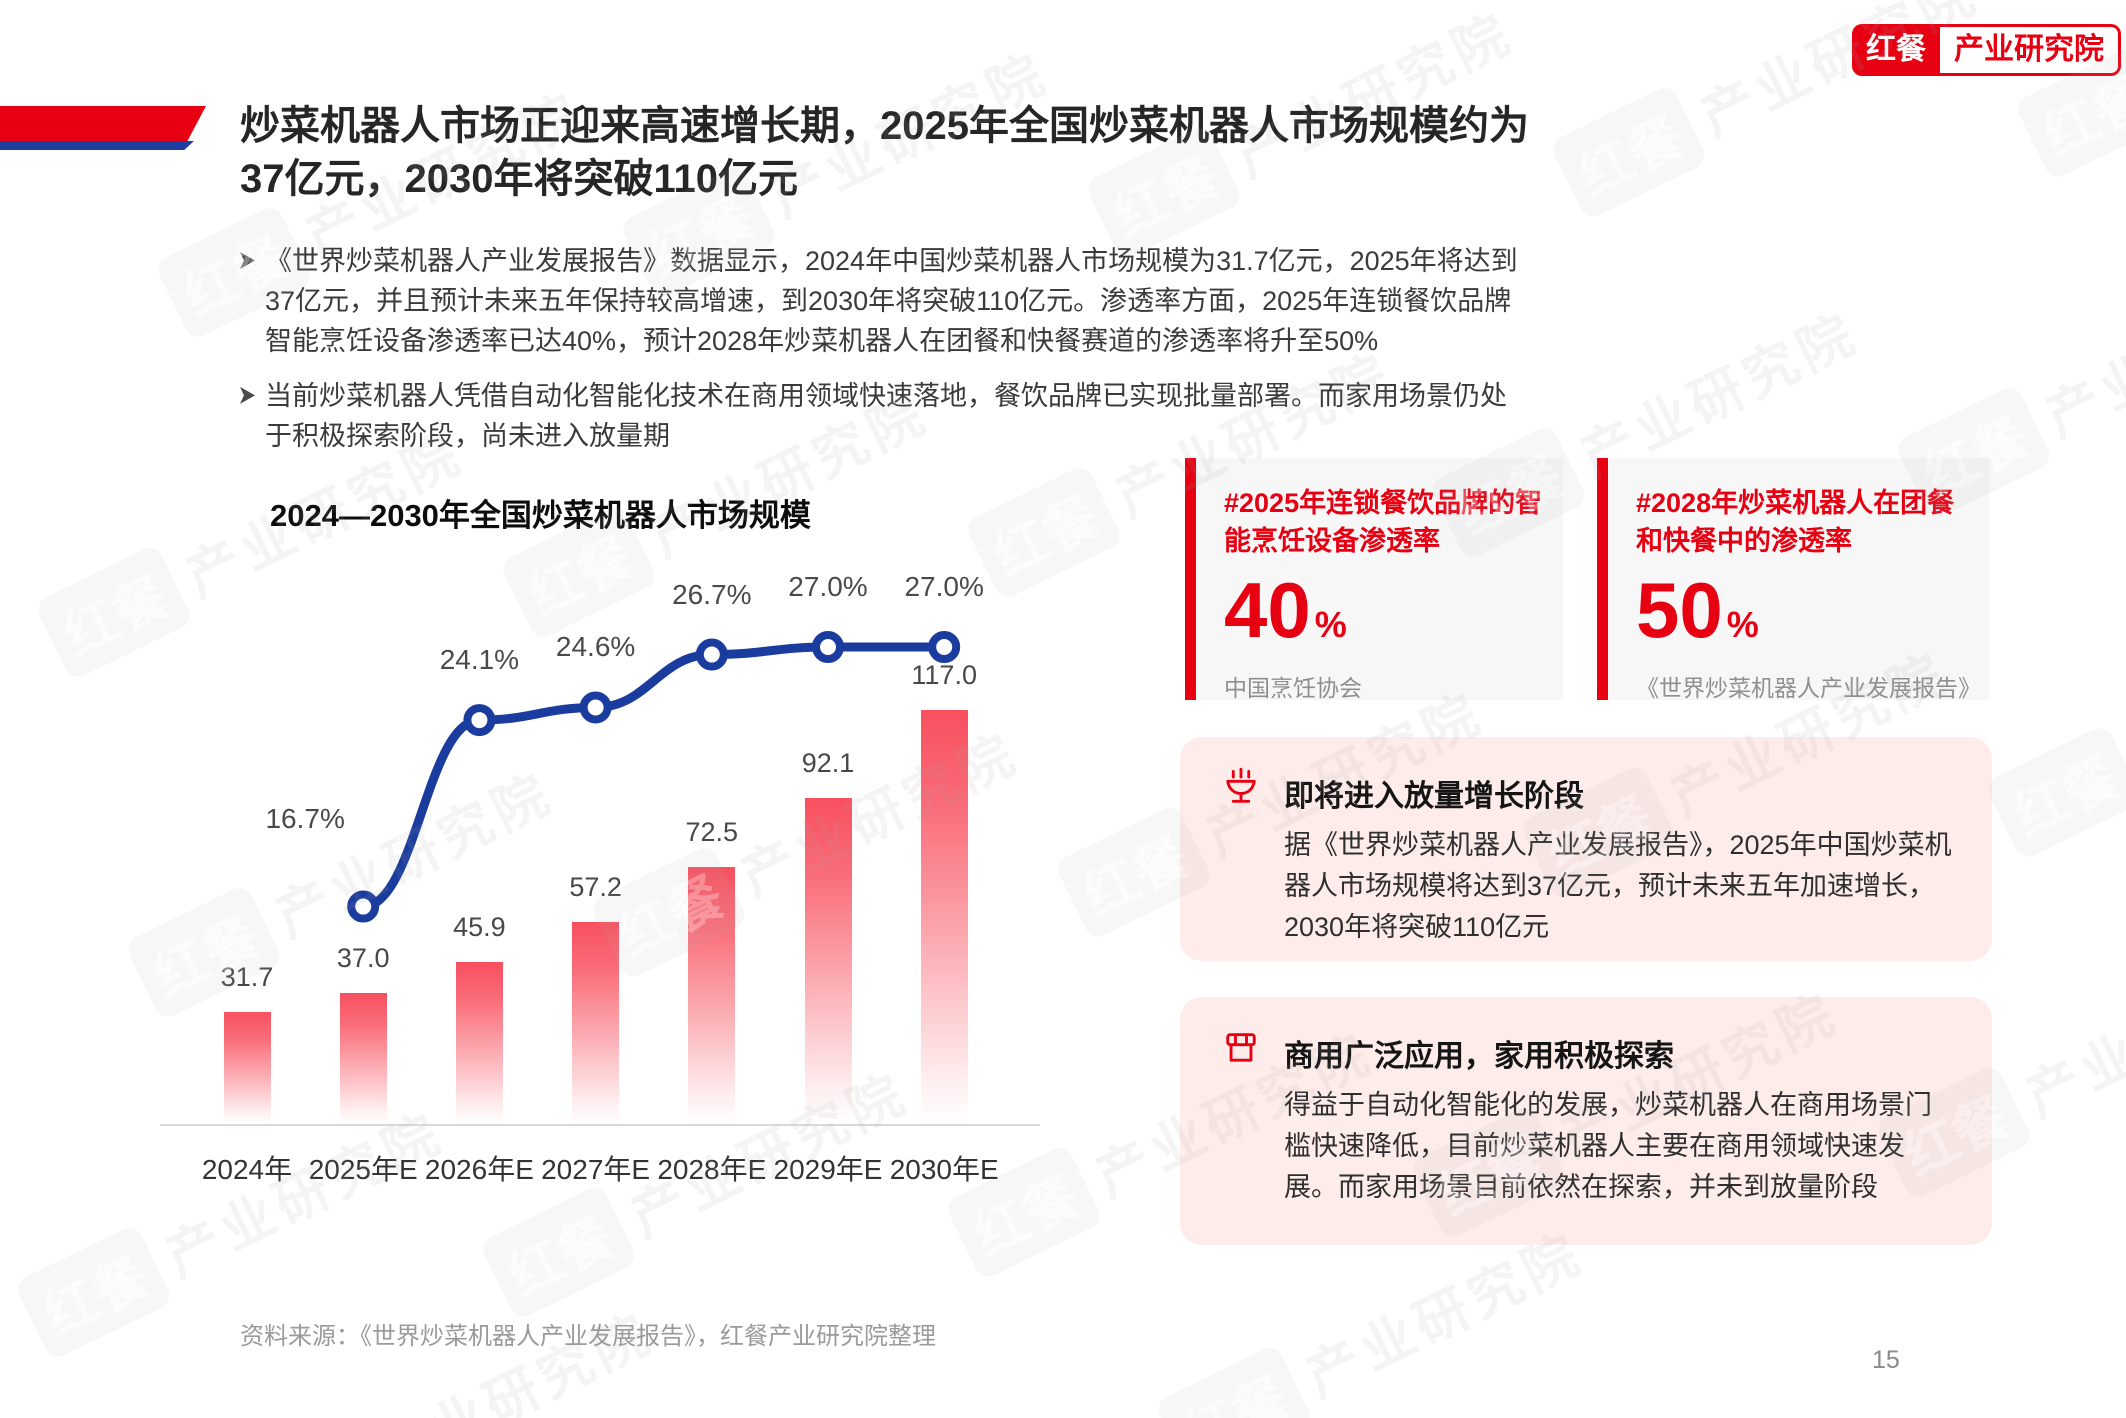  Describe the element at coordinates (712, 1169) in the screenshot. I see `x-axis-label: 2028年E` at that location.